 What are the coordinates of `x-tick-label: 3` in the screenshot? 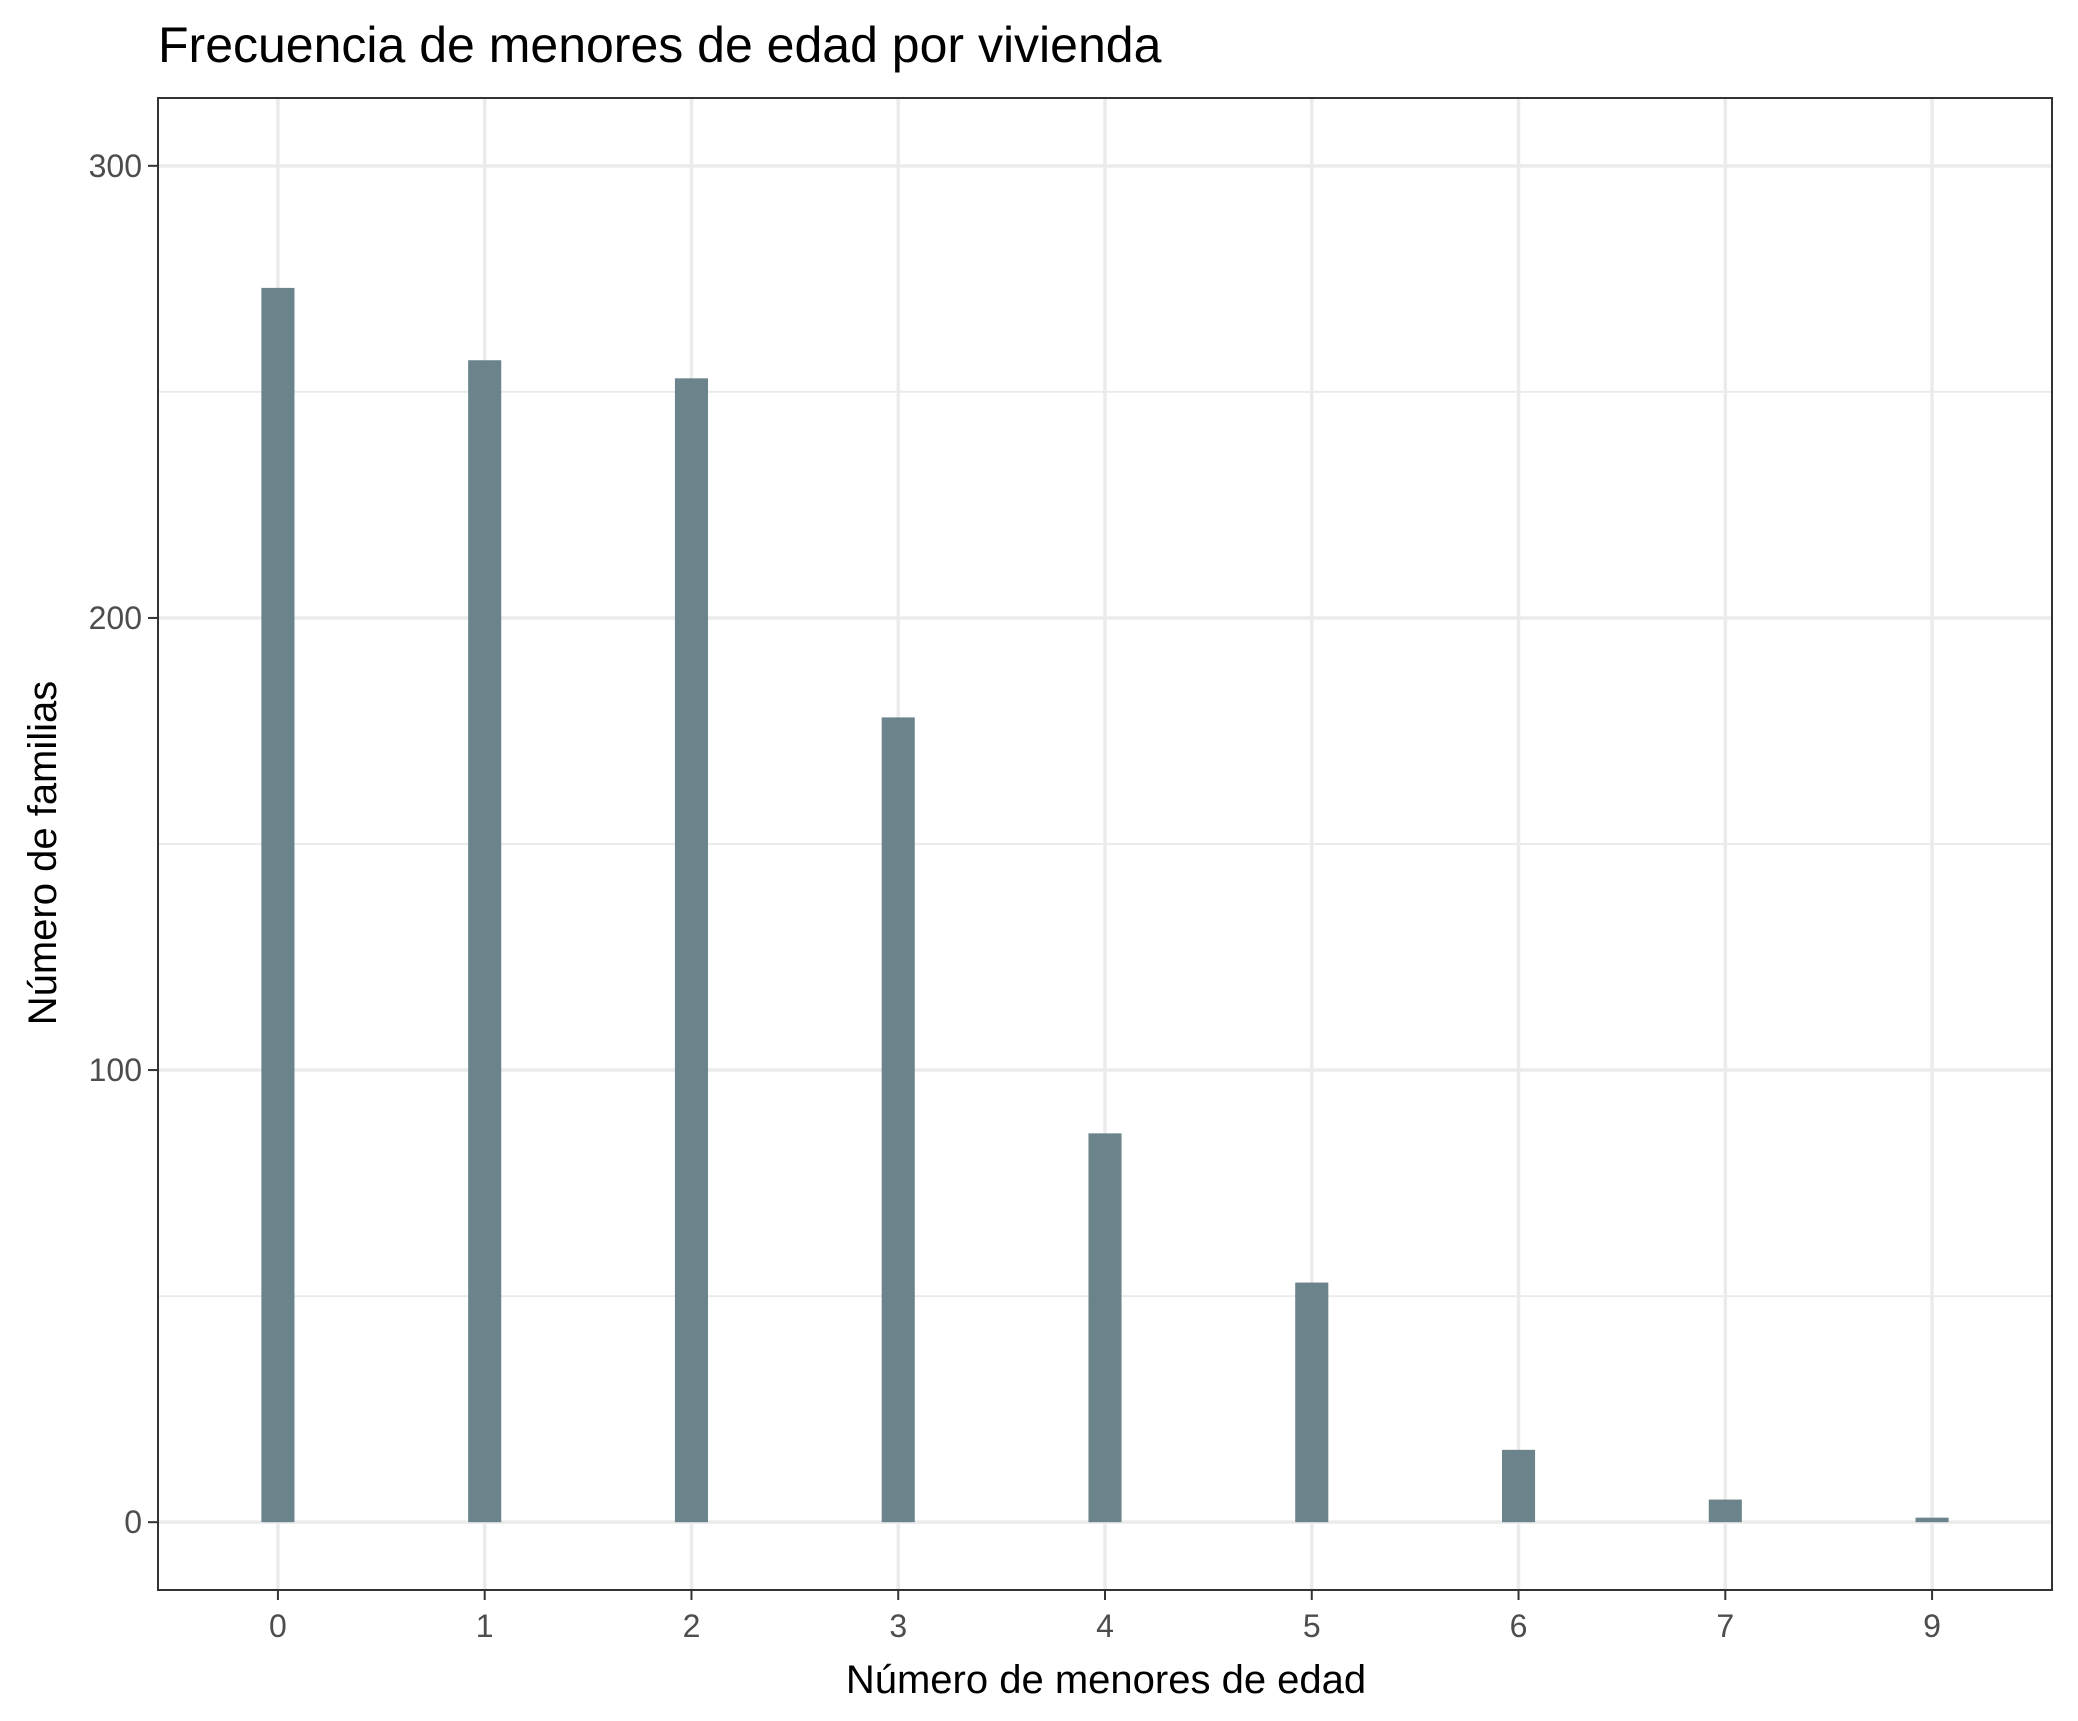 It's located at (898, 1626).